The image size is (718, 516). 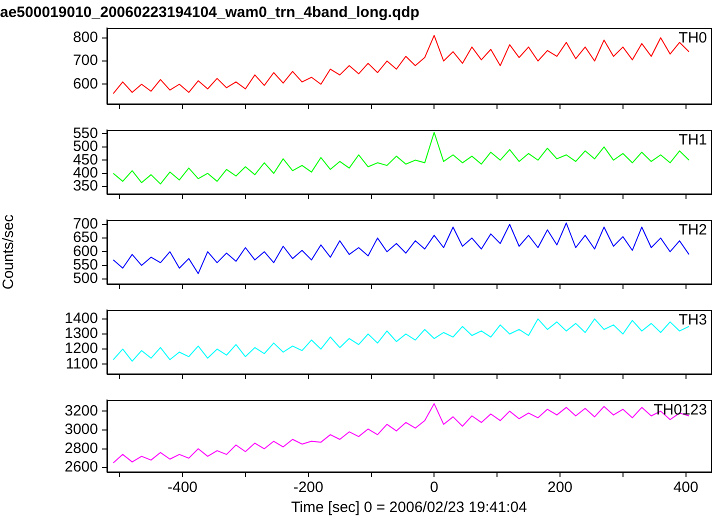 What do you see at coordinates (210, 13) in the screenshot?
I see `chart-title: ae500019010_20060223194104_wam0_trn_4band_long.qdp` at bounding box center [210, 13].